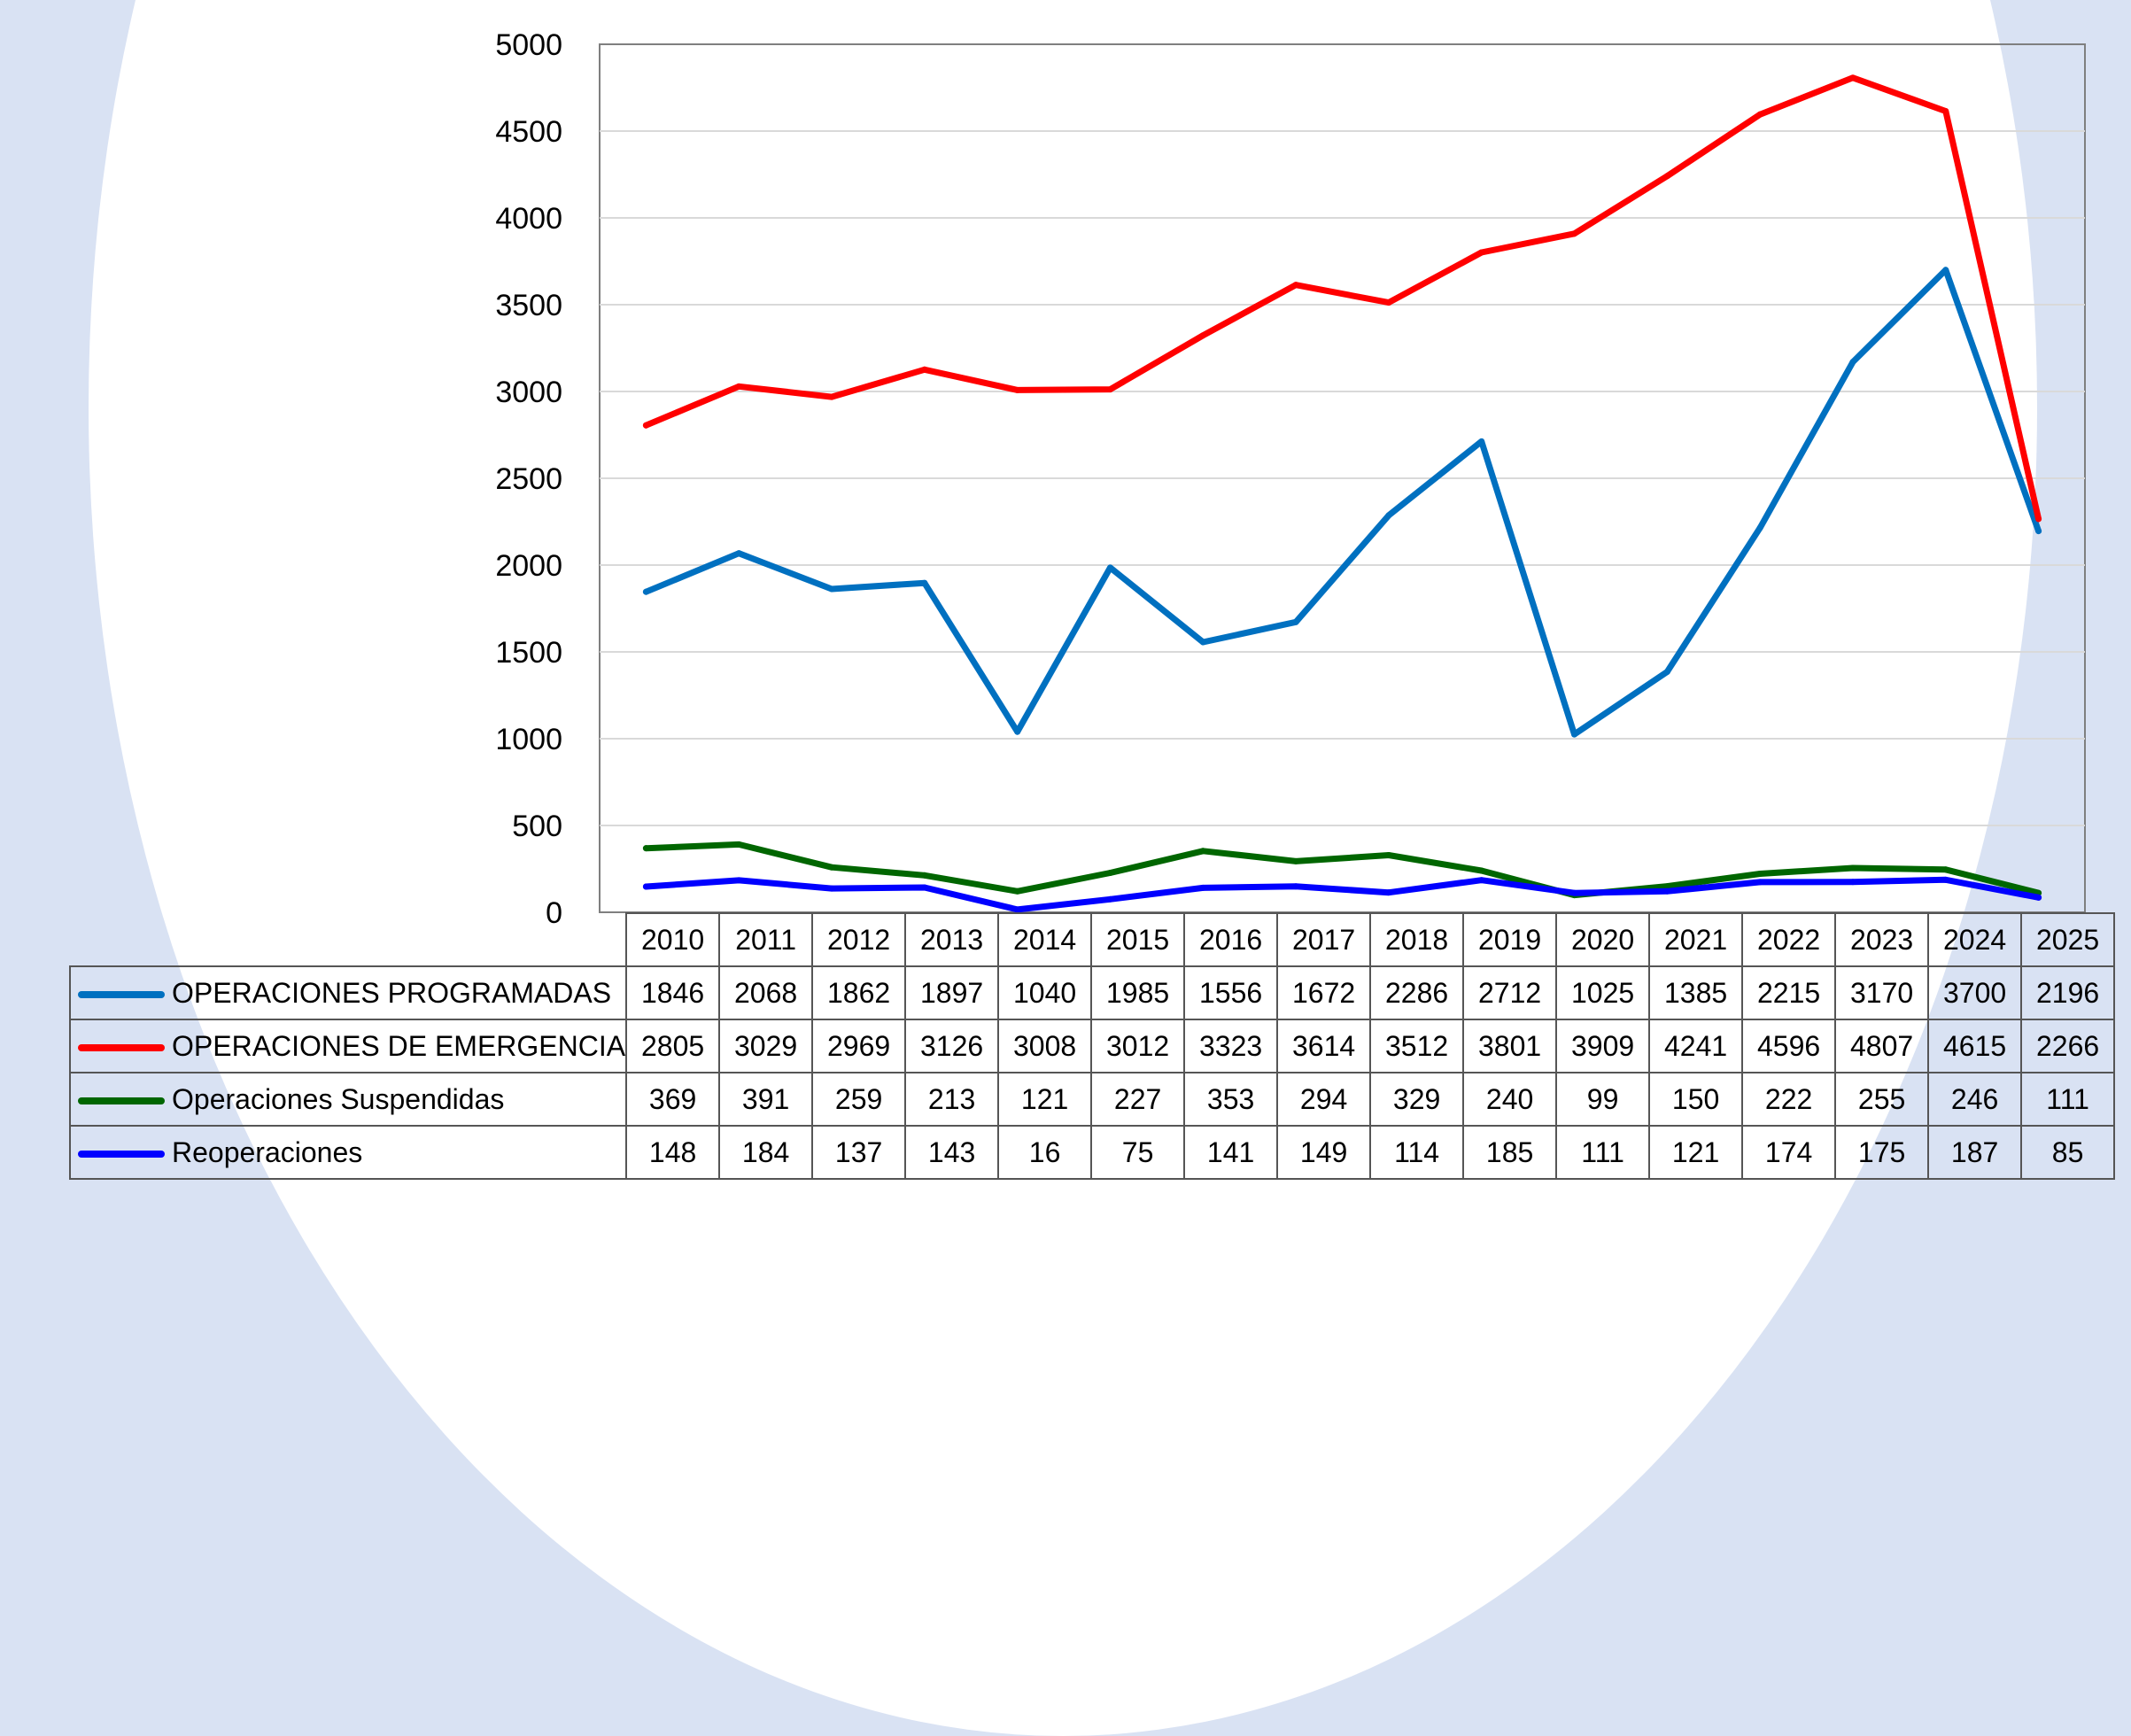 The height and width of the screenshot is (1736, 2131). What do you see at coordinates (1510, 1099) in the screenshot?
I see `data-label: 240` at bounding box center [1510, 1099].